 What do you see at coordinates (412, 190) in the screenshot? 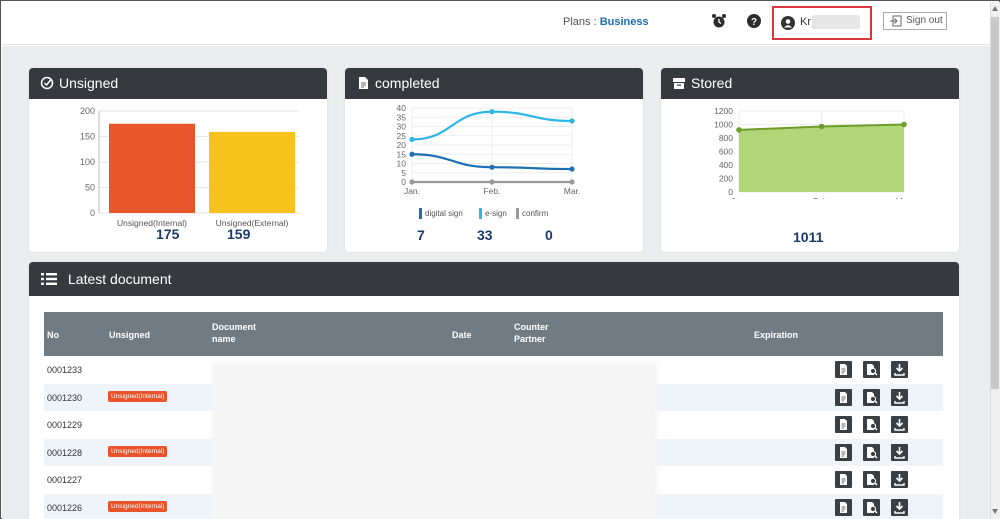
I see `x-tick-label: Jan.` at bounding box center [412, 190].